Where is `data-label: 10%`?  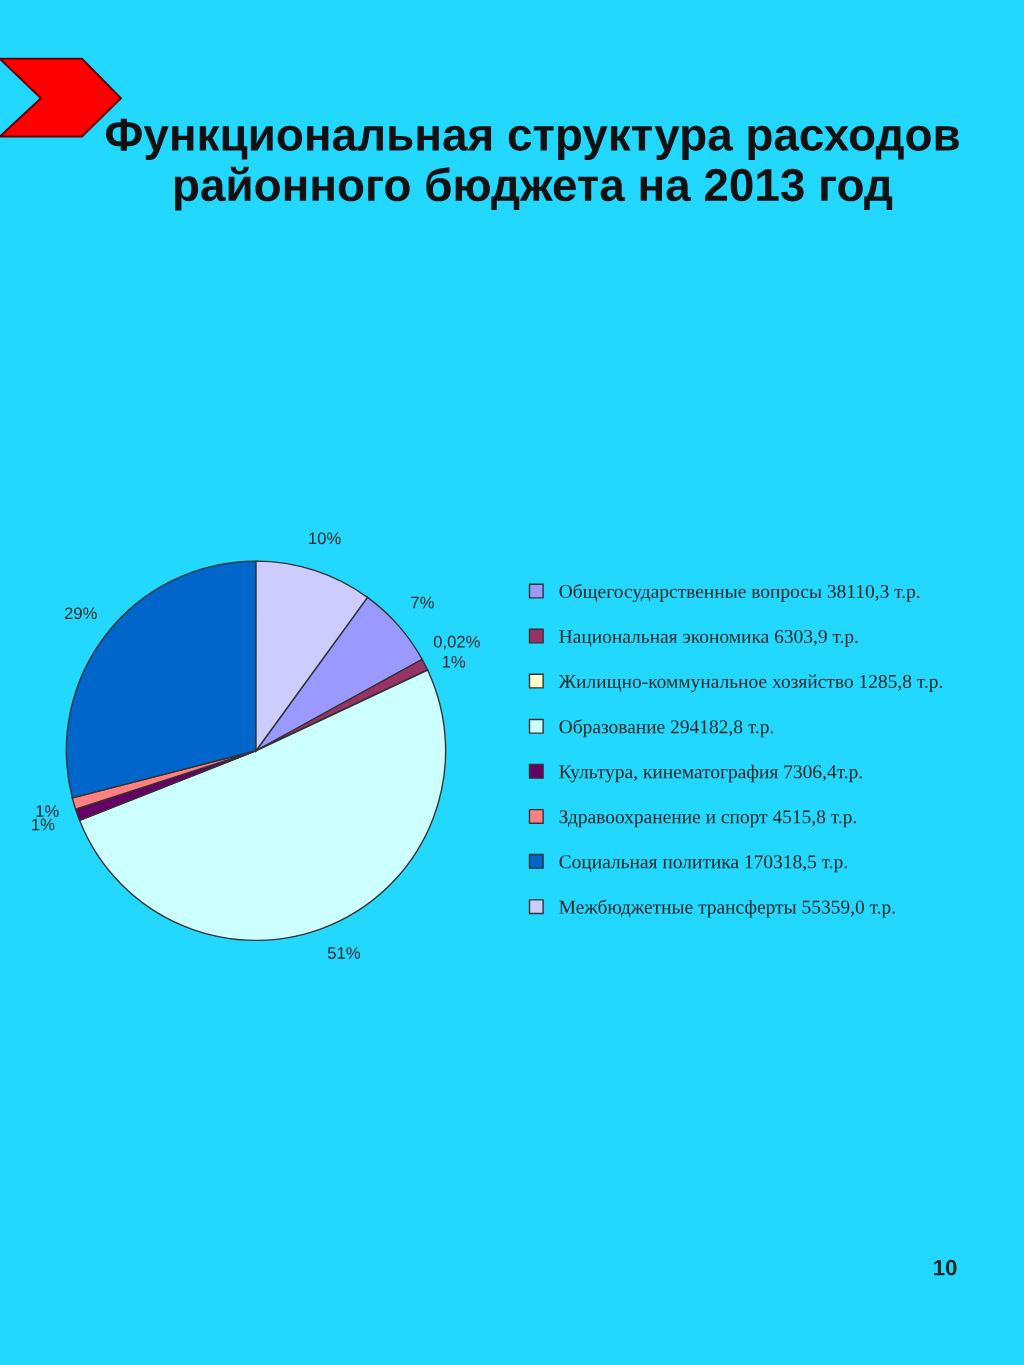
data-label: 10% is located at coordinates (325, 538).